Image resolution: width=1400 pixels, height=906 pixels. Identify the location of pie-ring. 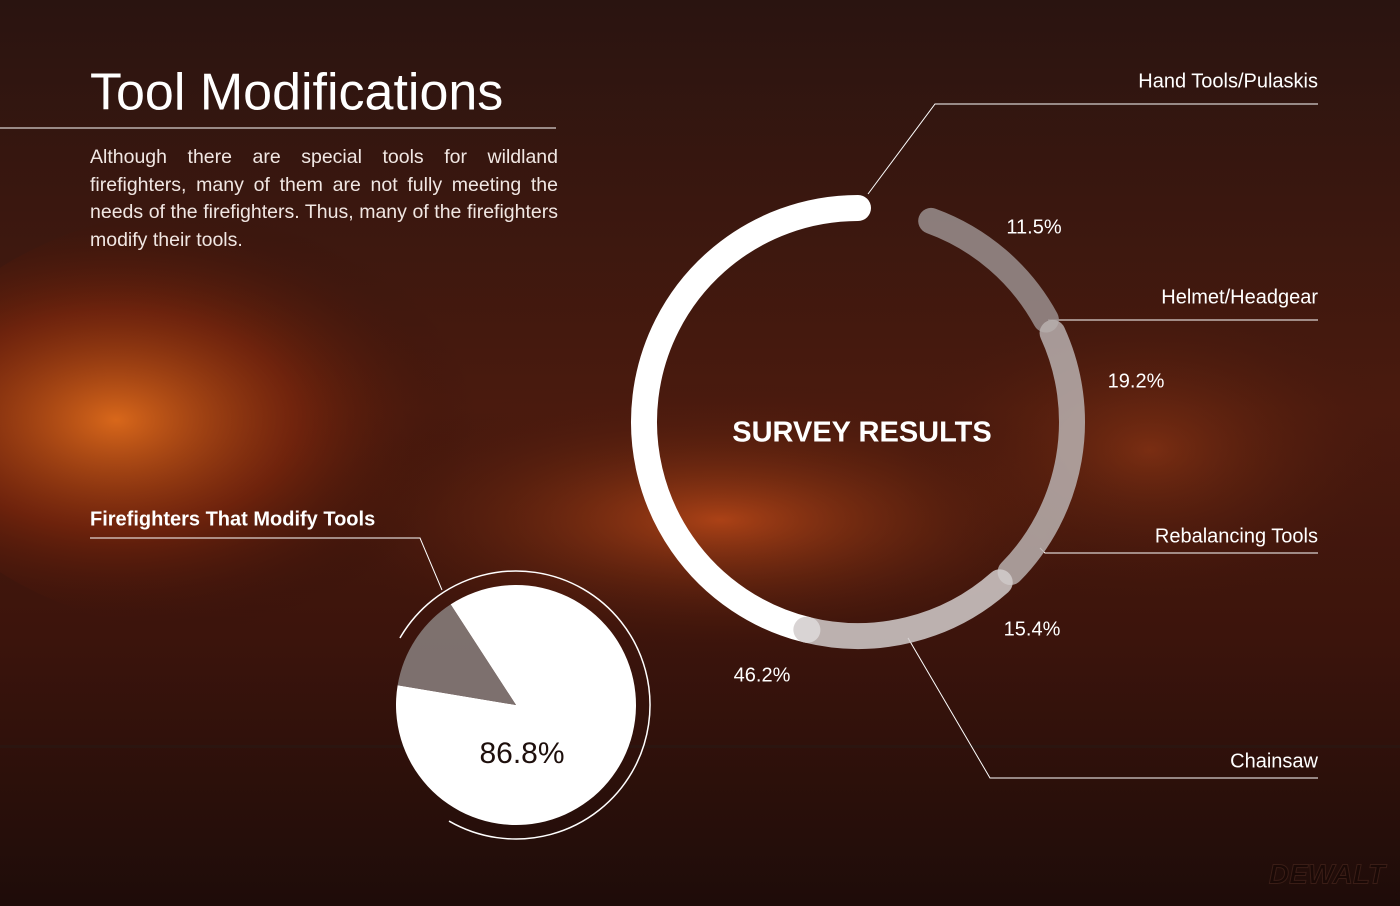
(525, 705).